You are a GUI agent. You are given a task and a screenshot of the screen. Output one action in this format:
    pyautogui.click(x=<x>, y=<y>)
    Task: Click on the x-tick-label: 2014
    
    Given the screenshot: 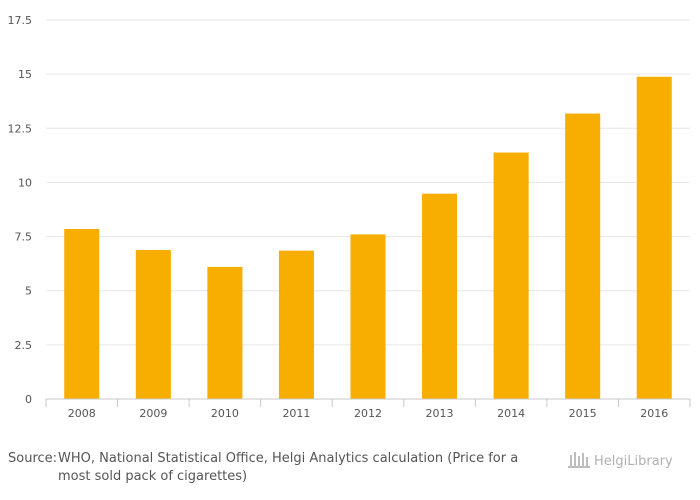 What is the action you would take?
    pyautogui.click(x=511, y=413)
    